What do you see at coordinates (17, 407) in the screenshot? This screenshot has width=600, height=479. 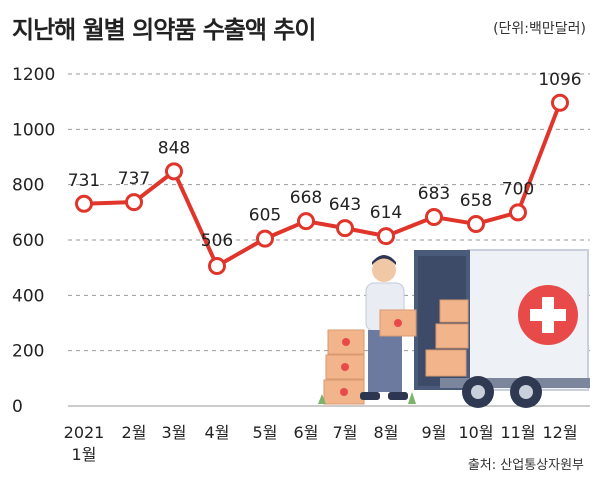 I see `y-tick-label: 0` at bounding box center [17, 407].